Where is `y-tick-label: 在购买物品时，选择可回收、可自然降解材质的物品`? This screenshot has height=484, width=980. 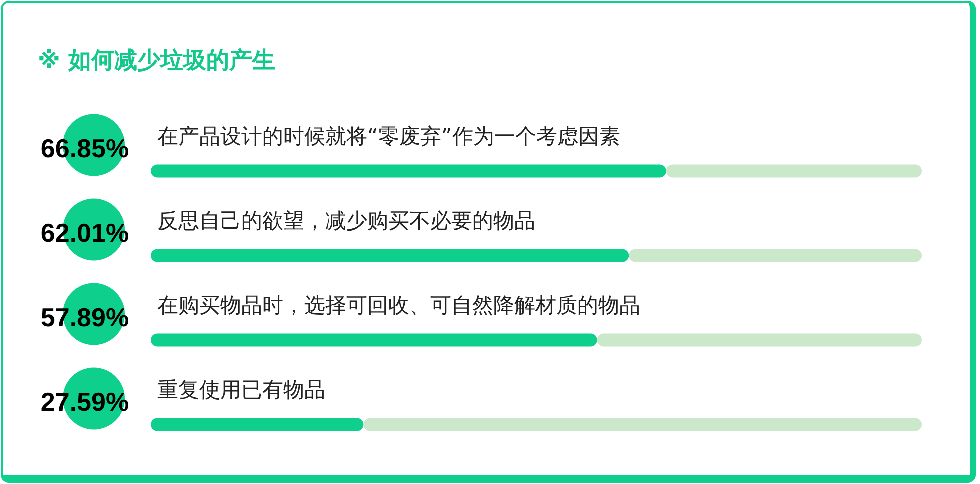 y-tick-label: 在购买物品时，选择可回收、可自然降解材质的物品 is located at coordinates (399, 305).